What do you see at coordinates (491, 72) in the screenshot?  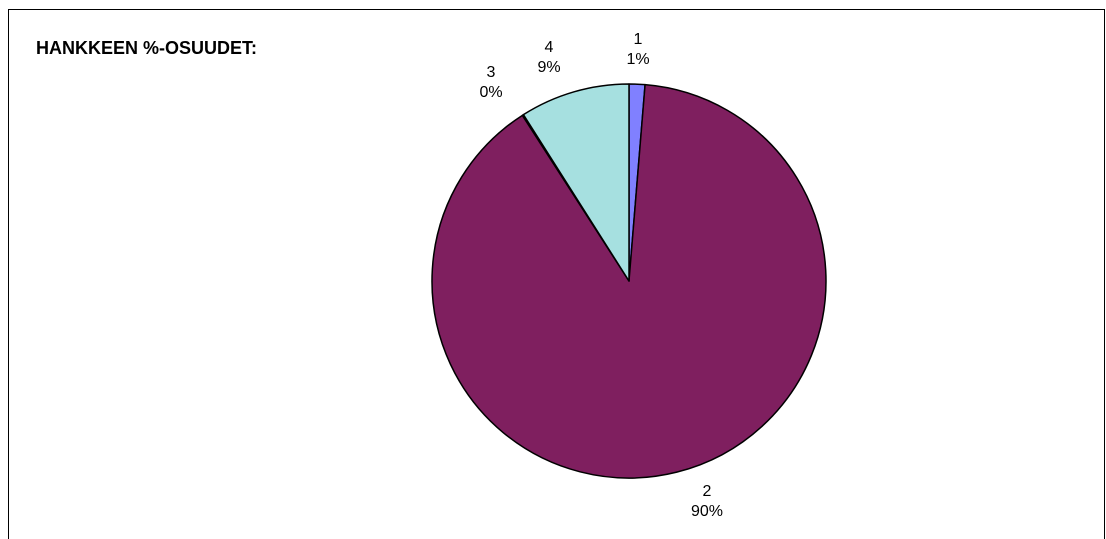 I see `slice-label-category-3: 3` at bounding box center [491, 72].